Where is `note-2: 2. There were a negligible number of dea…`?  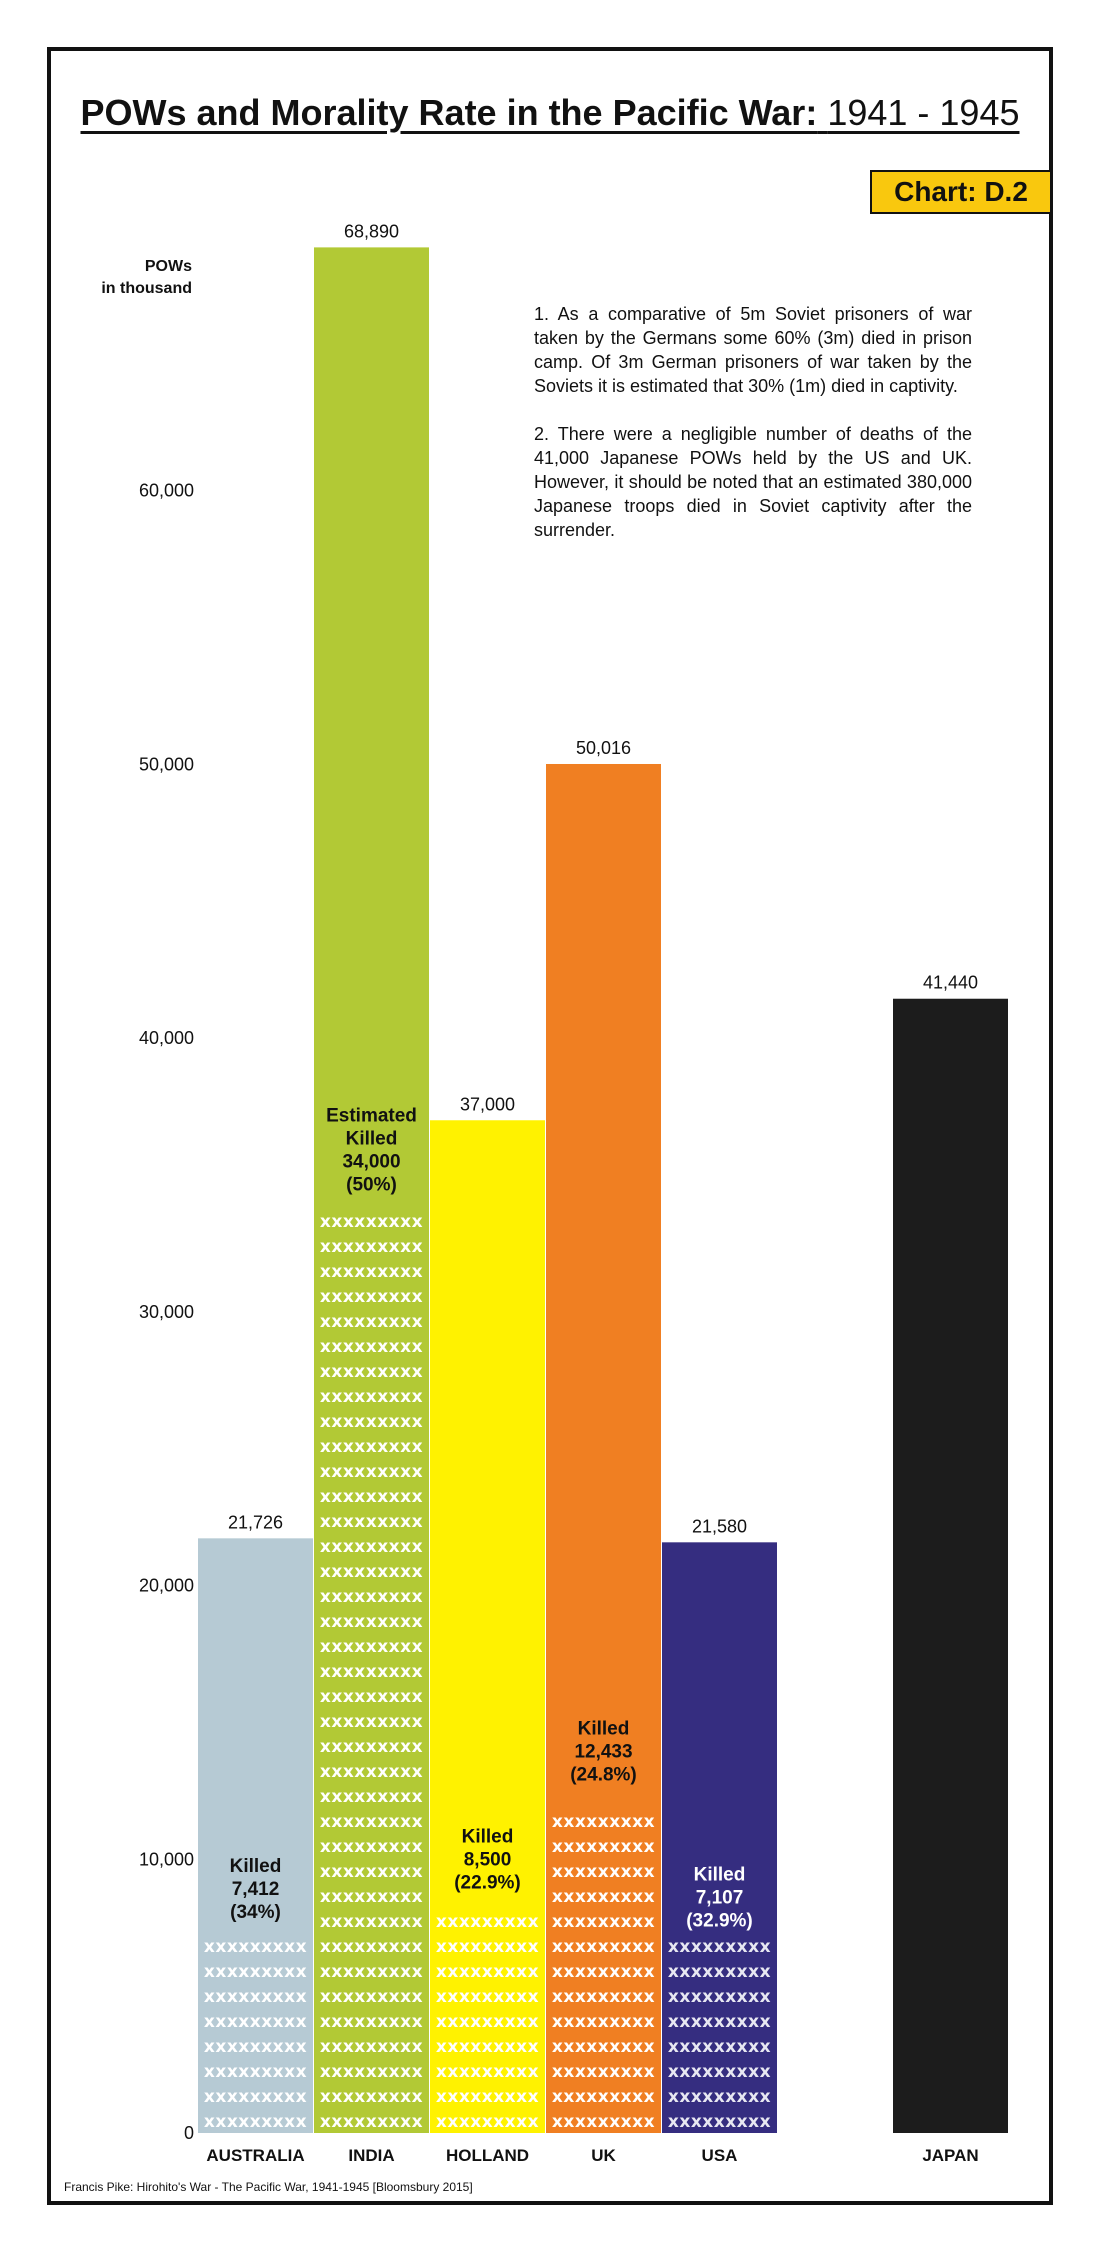
note-2: 2. There were a negligible number of dea… is located at coordinates (753, 482).